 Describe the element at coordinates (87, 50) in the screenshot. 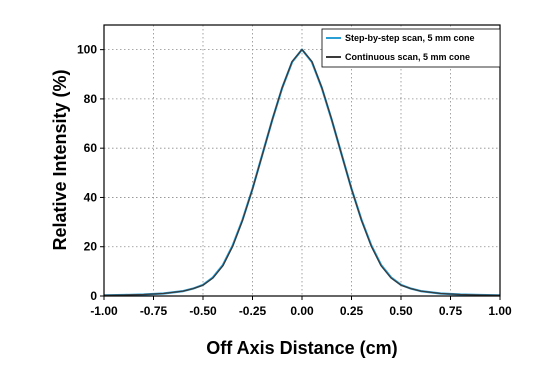

I see `y-tick-label: 100` at that location.